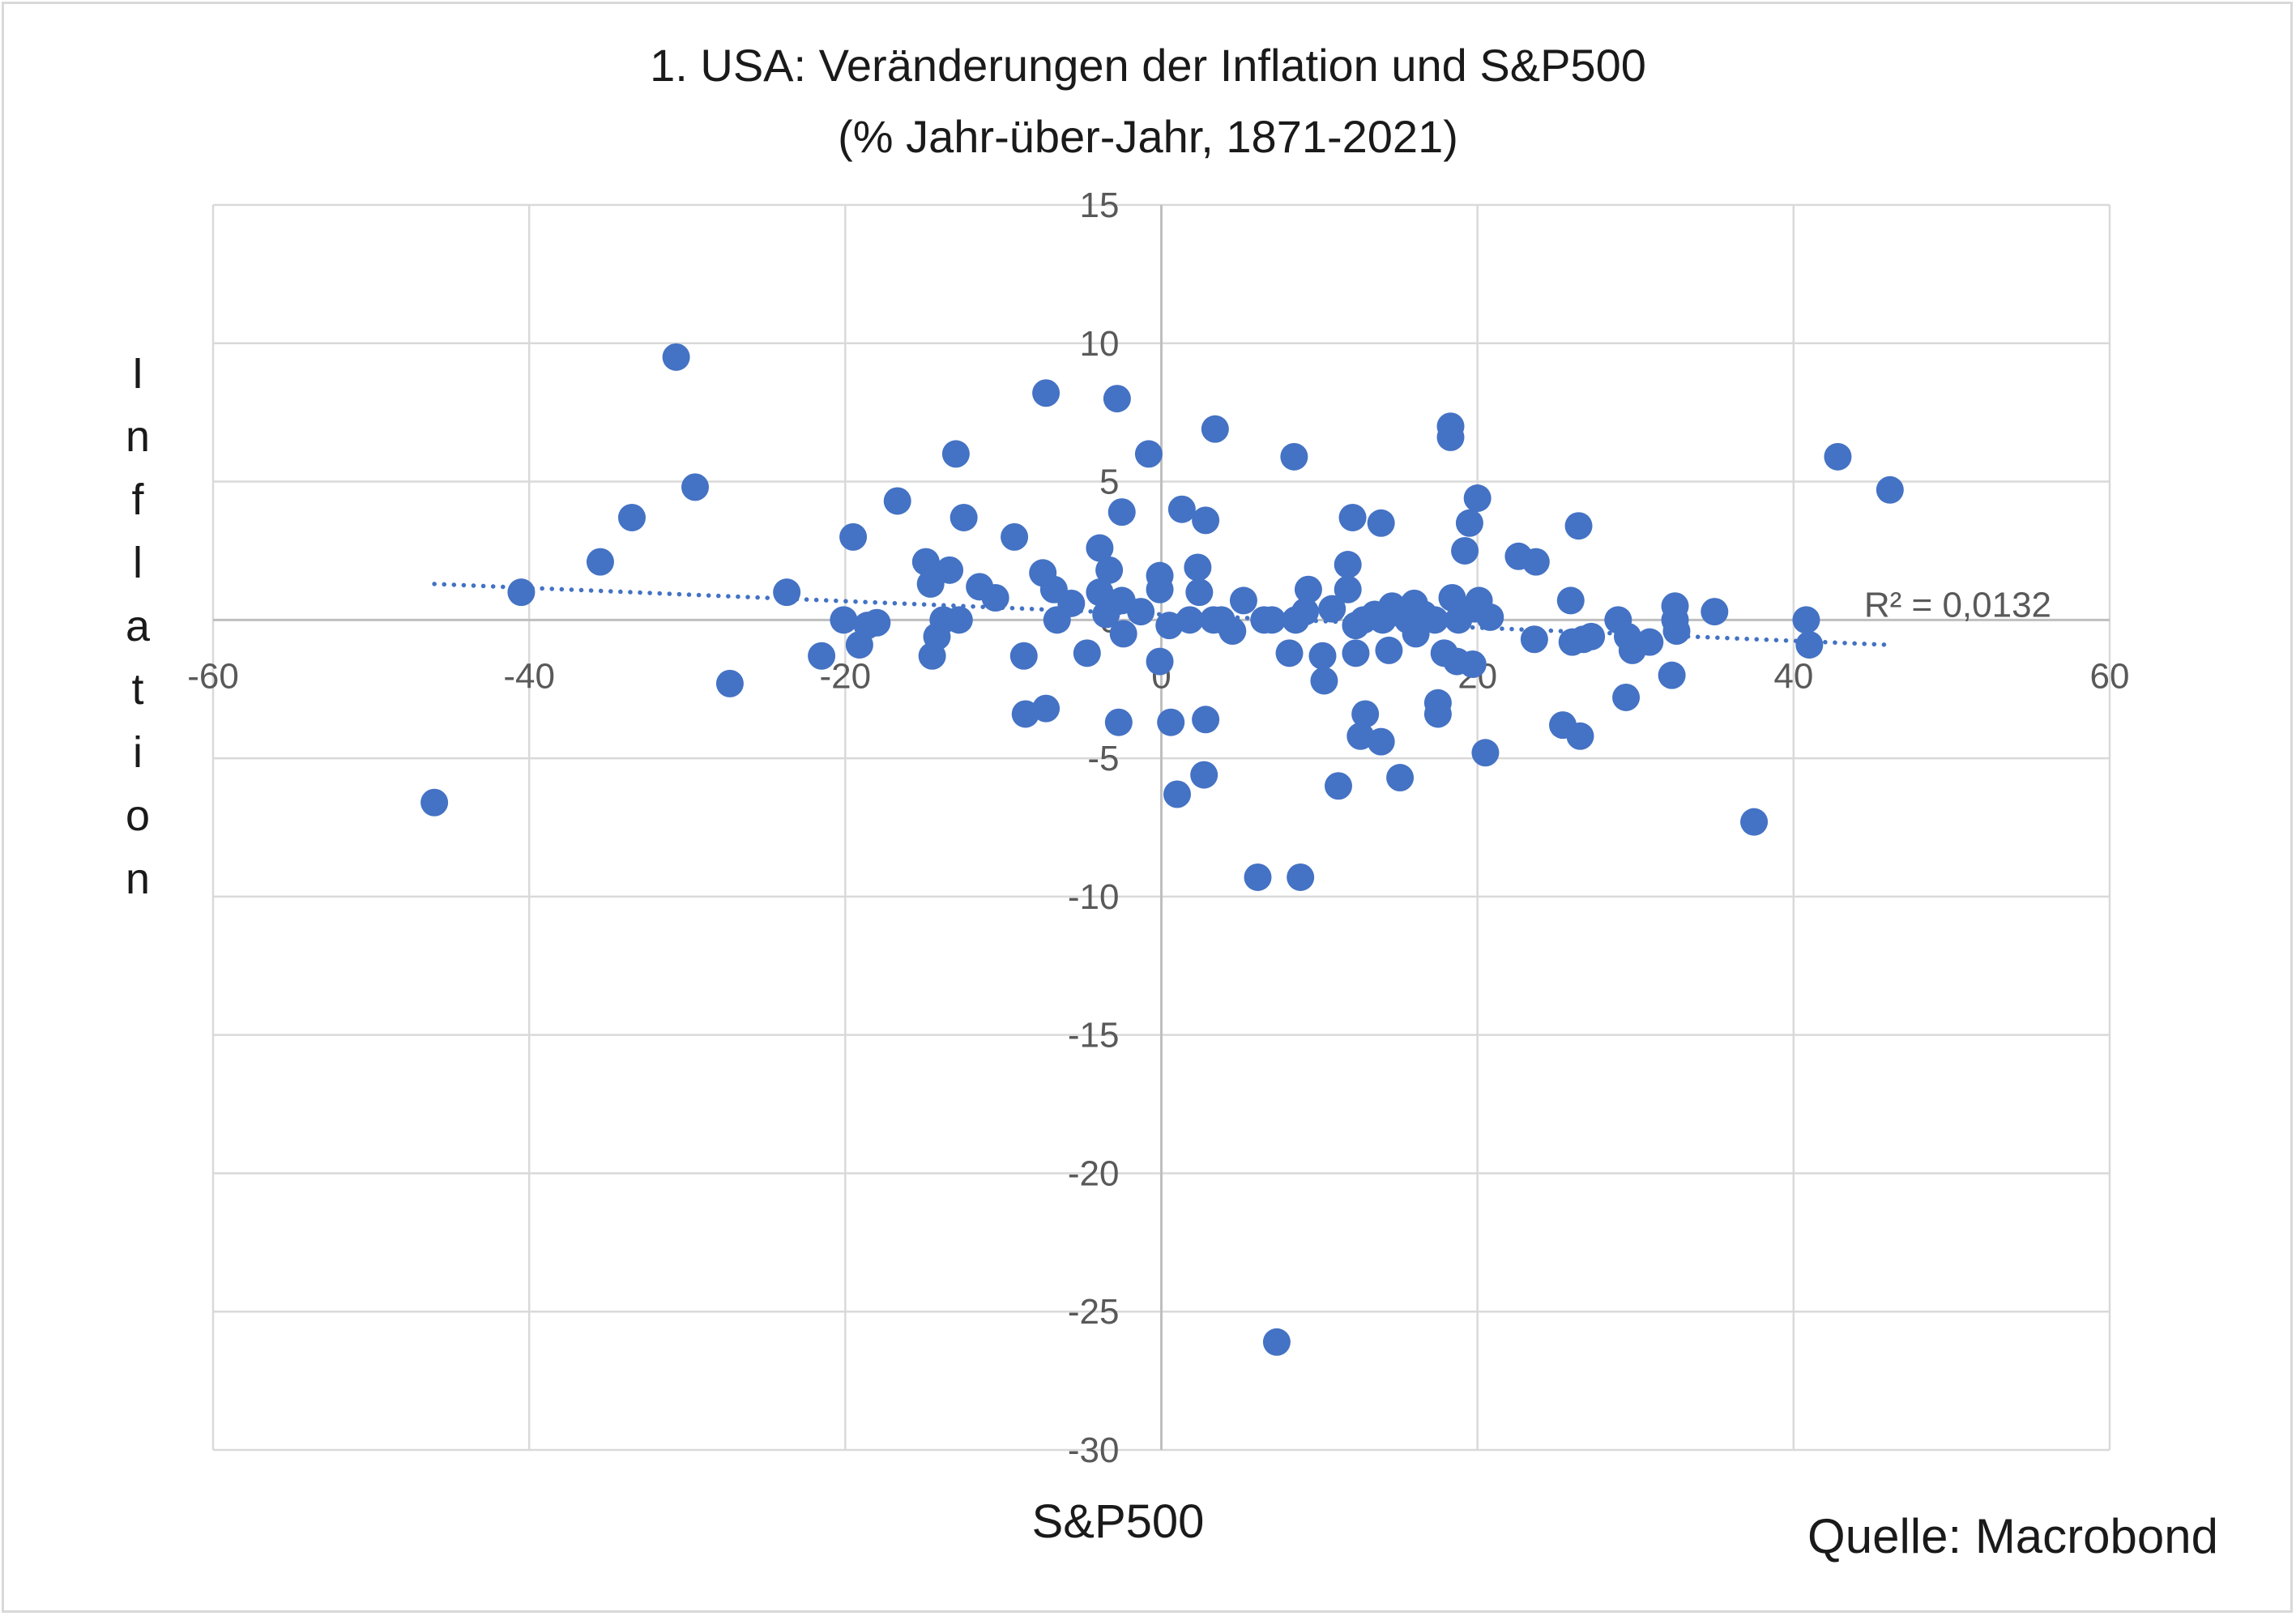 The image size is (2296, 1616). I want to click on trendline-line, so click(1161, 614).